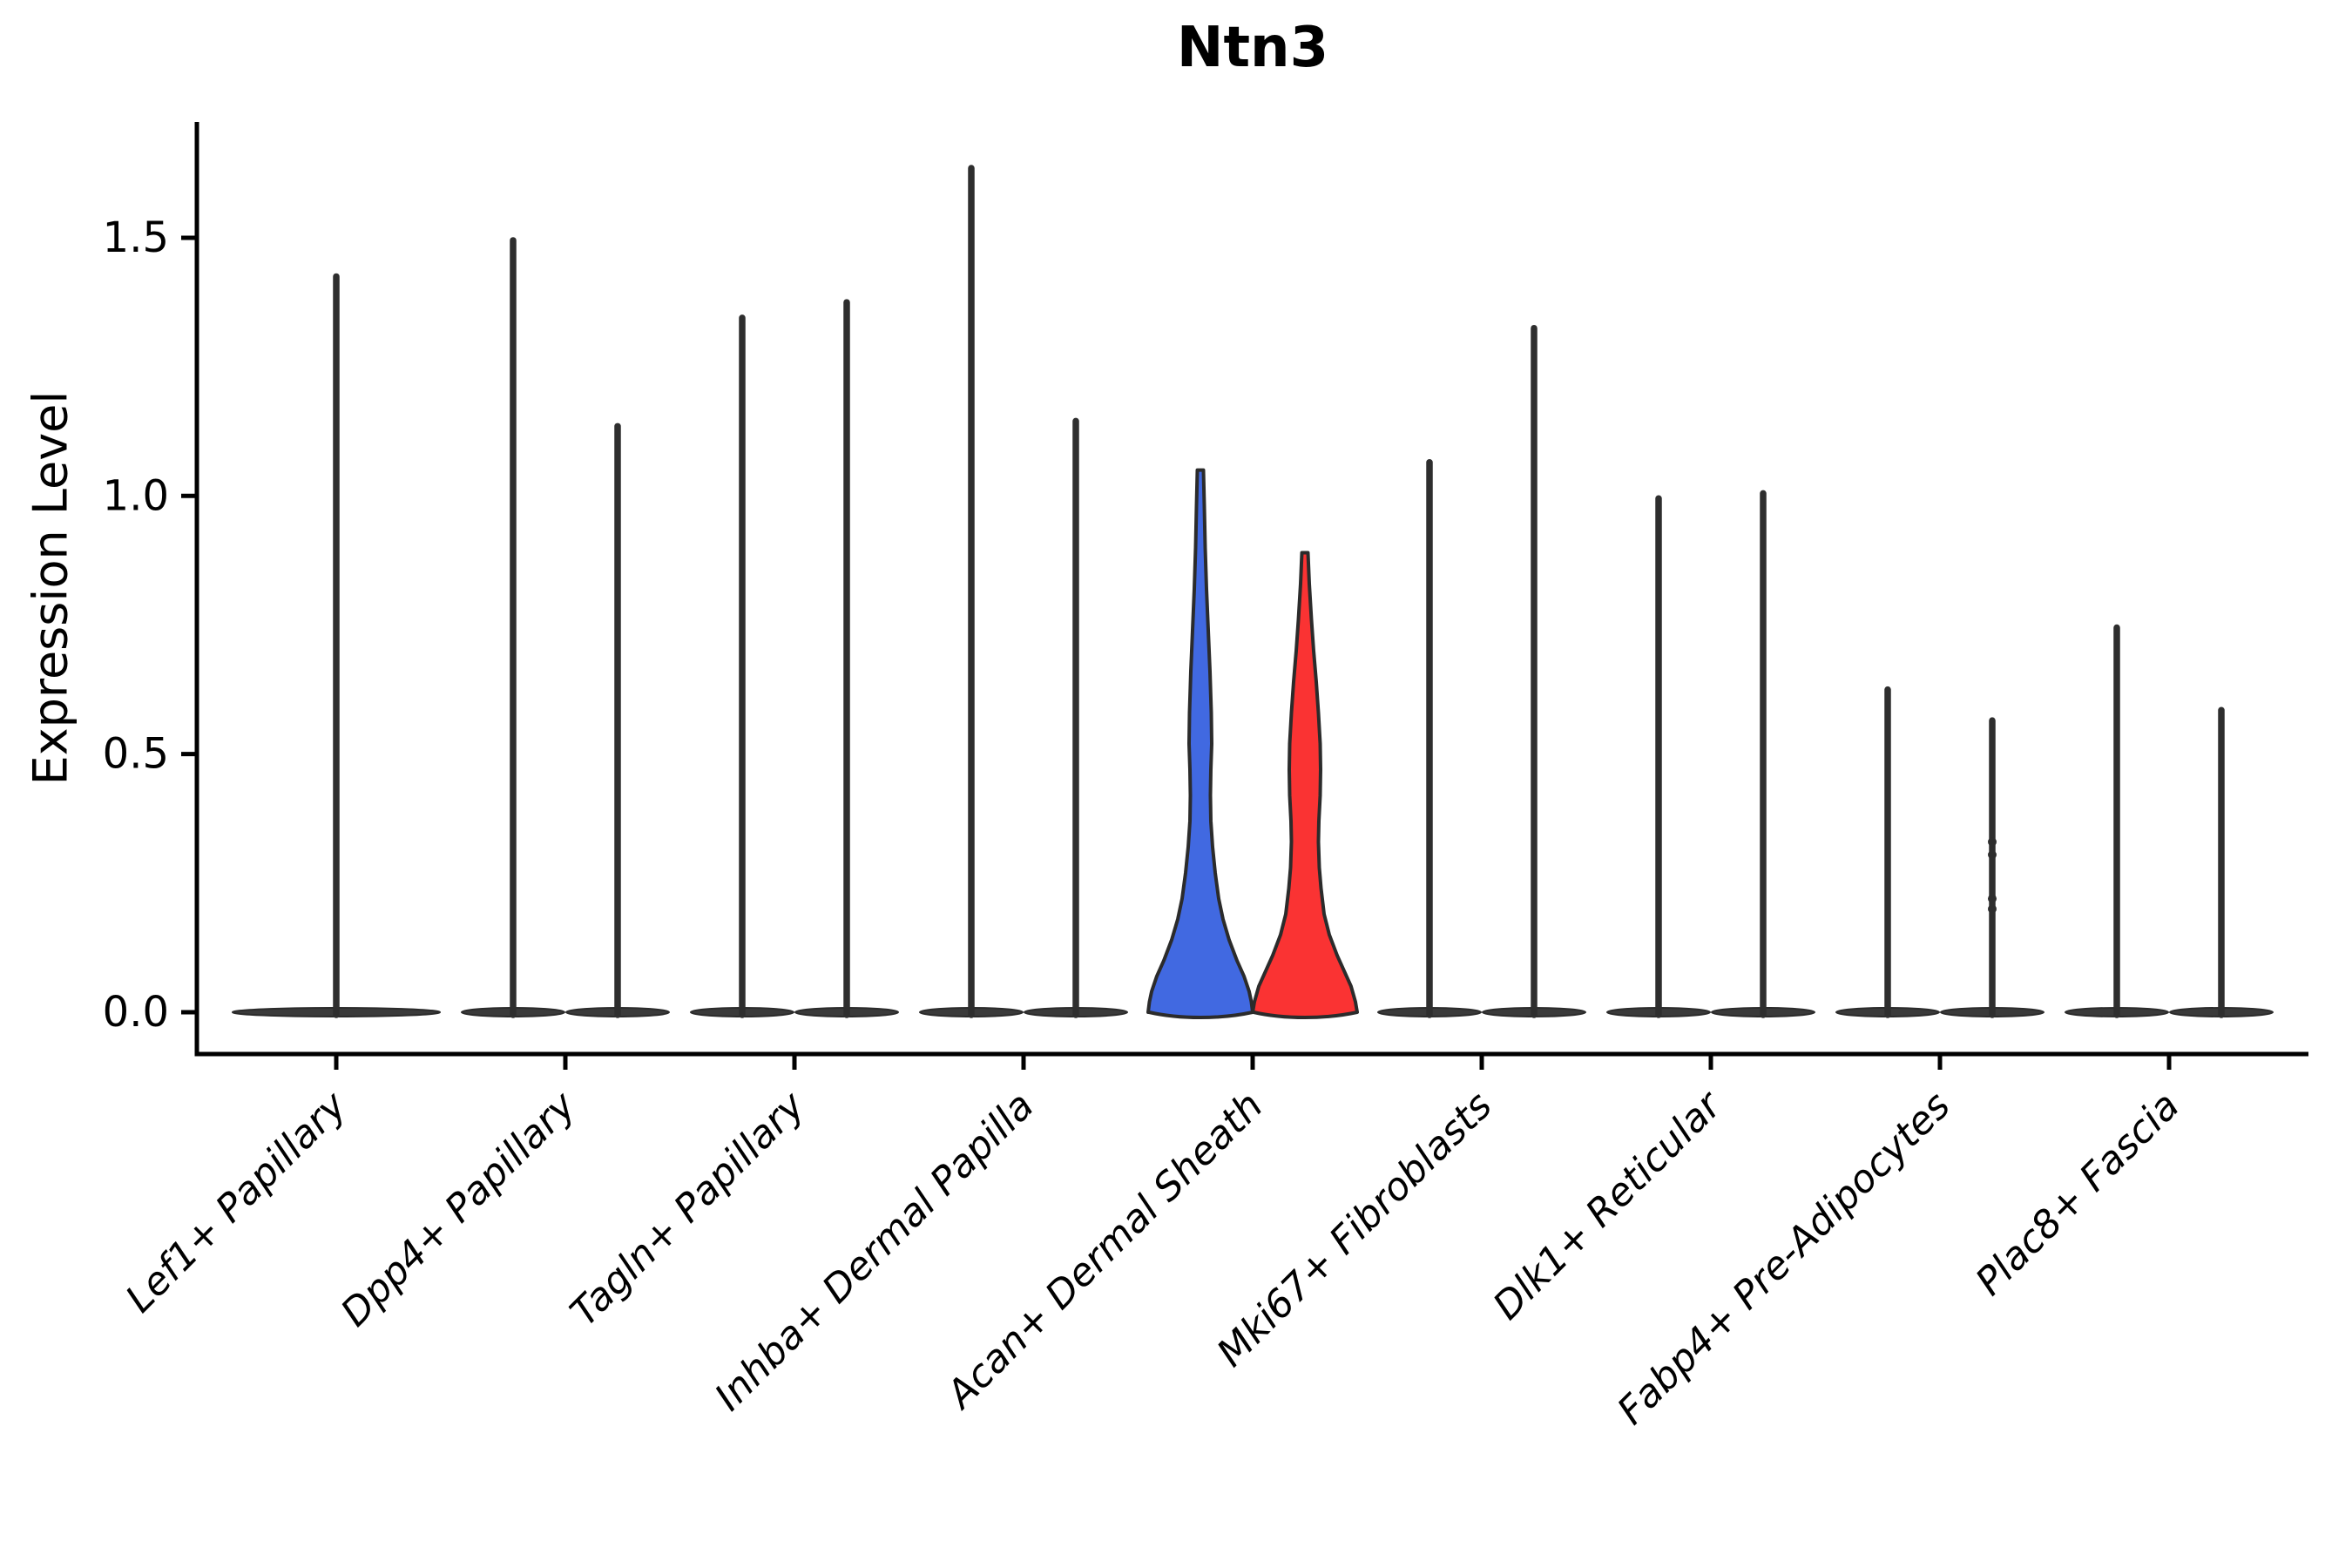 The width and height of the screenshot is (2352, 1568). Describe the element at coordinates (136, 754) in the screenshot. I see `y-tick-label: 0.5` at that location.